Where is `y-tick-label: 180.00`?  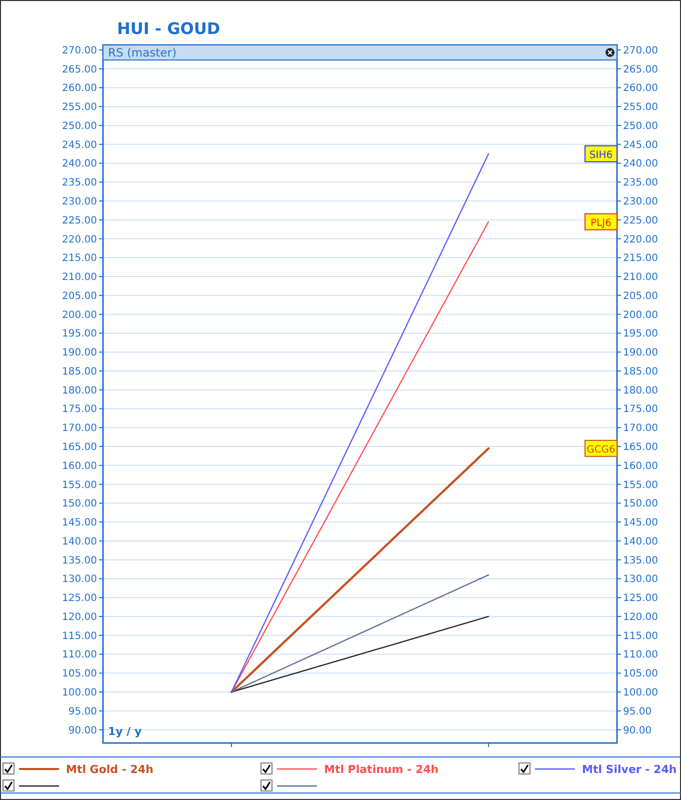
y-tick-label: 180.00 is located at coordinates (79, 390).